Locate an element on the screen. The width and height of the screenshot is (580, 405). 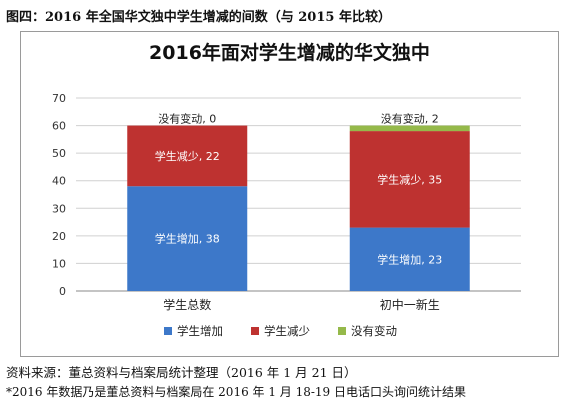
y-tick-label: 60 is located at coordinates (59, 126).